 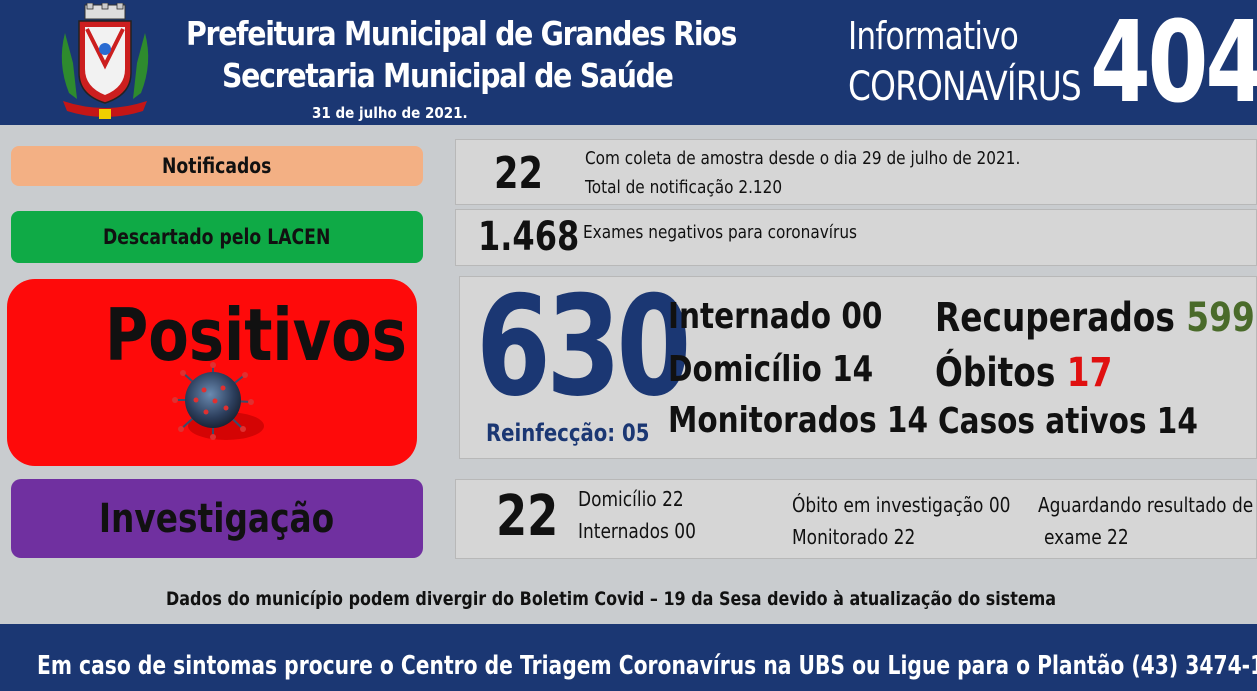 I want to click on notificados-desc-line2: Total de notificação 2.120, so click(x=684, y=187).